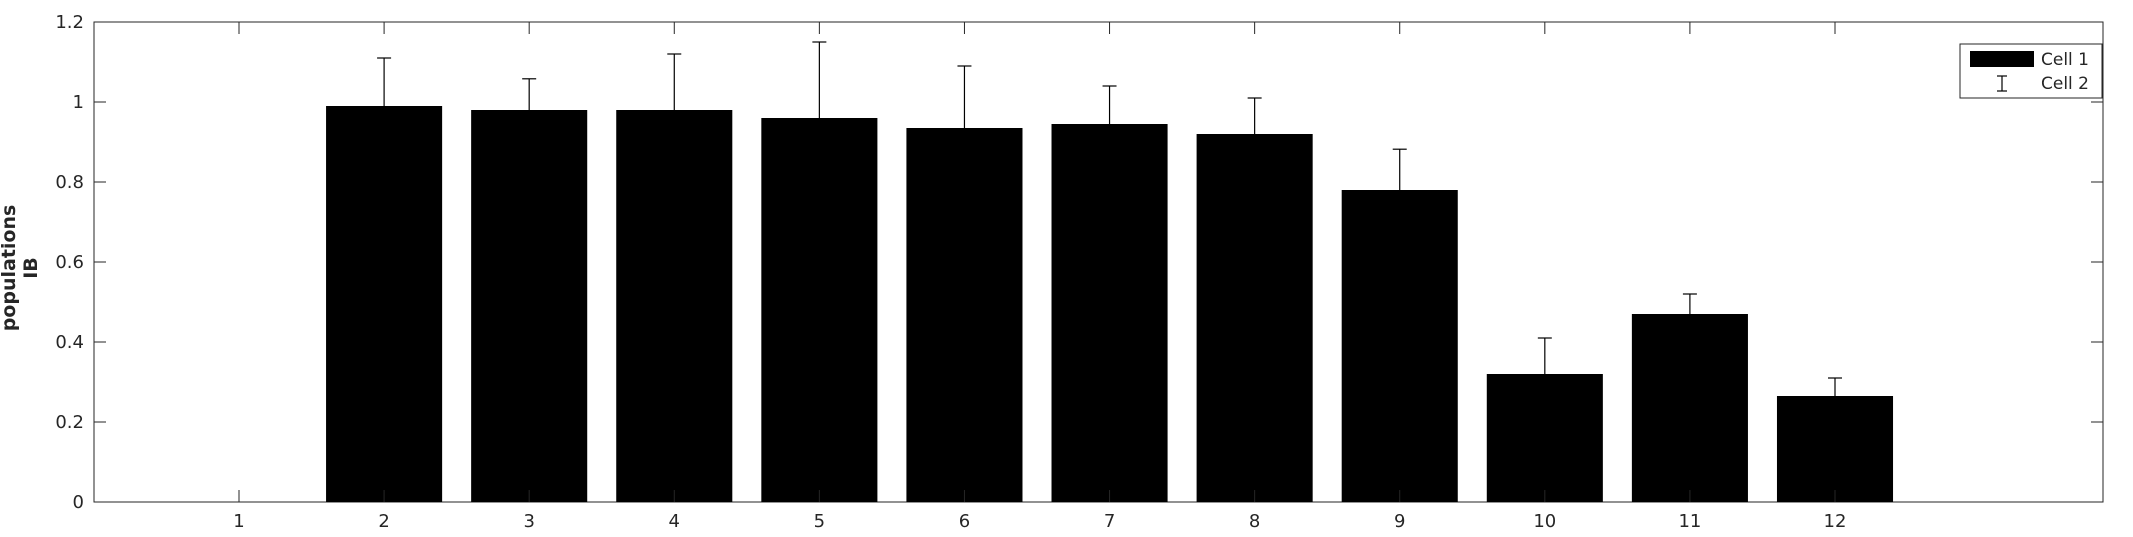 The image size is (2133, 537). What do you see at coordinates (2065, 60) in the screenshot?
I see `legend-label-cell-1: Cell 1` at bounding box center [2065, 60].